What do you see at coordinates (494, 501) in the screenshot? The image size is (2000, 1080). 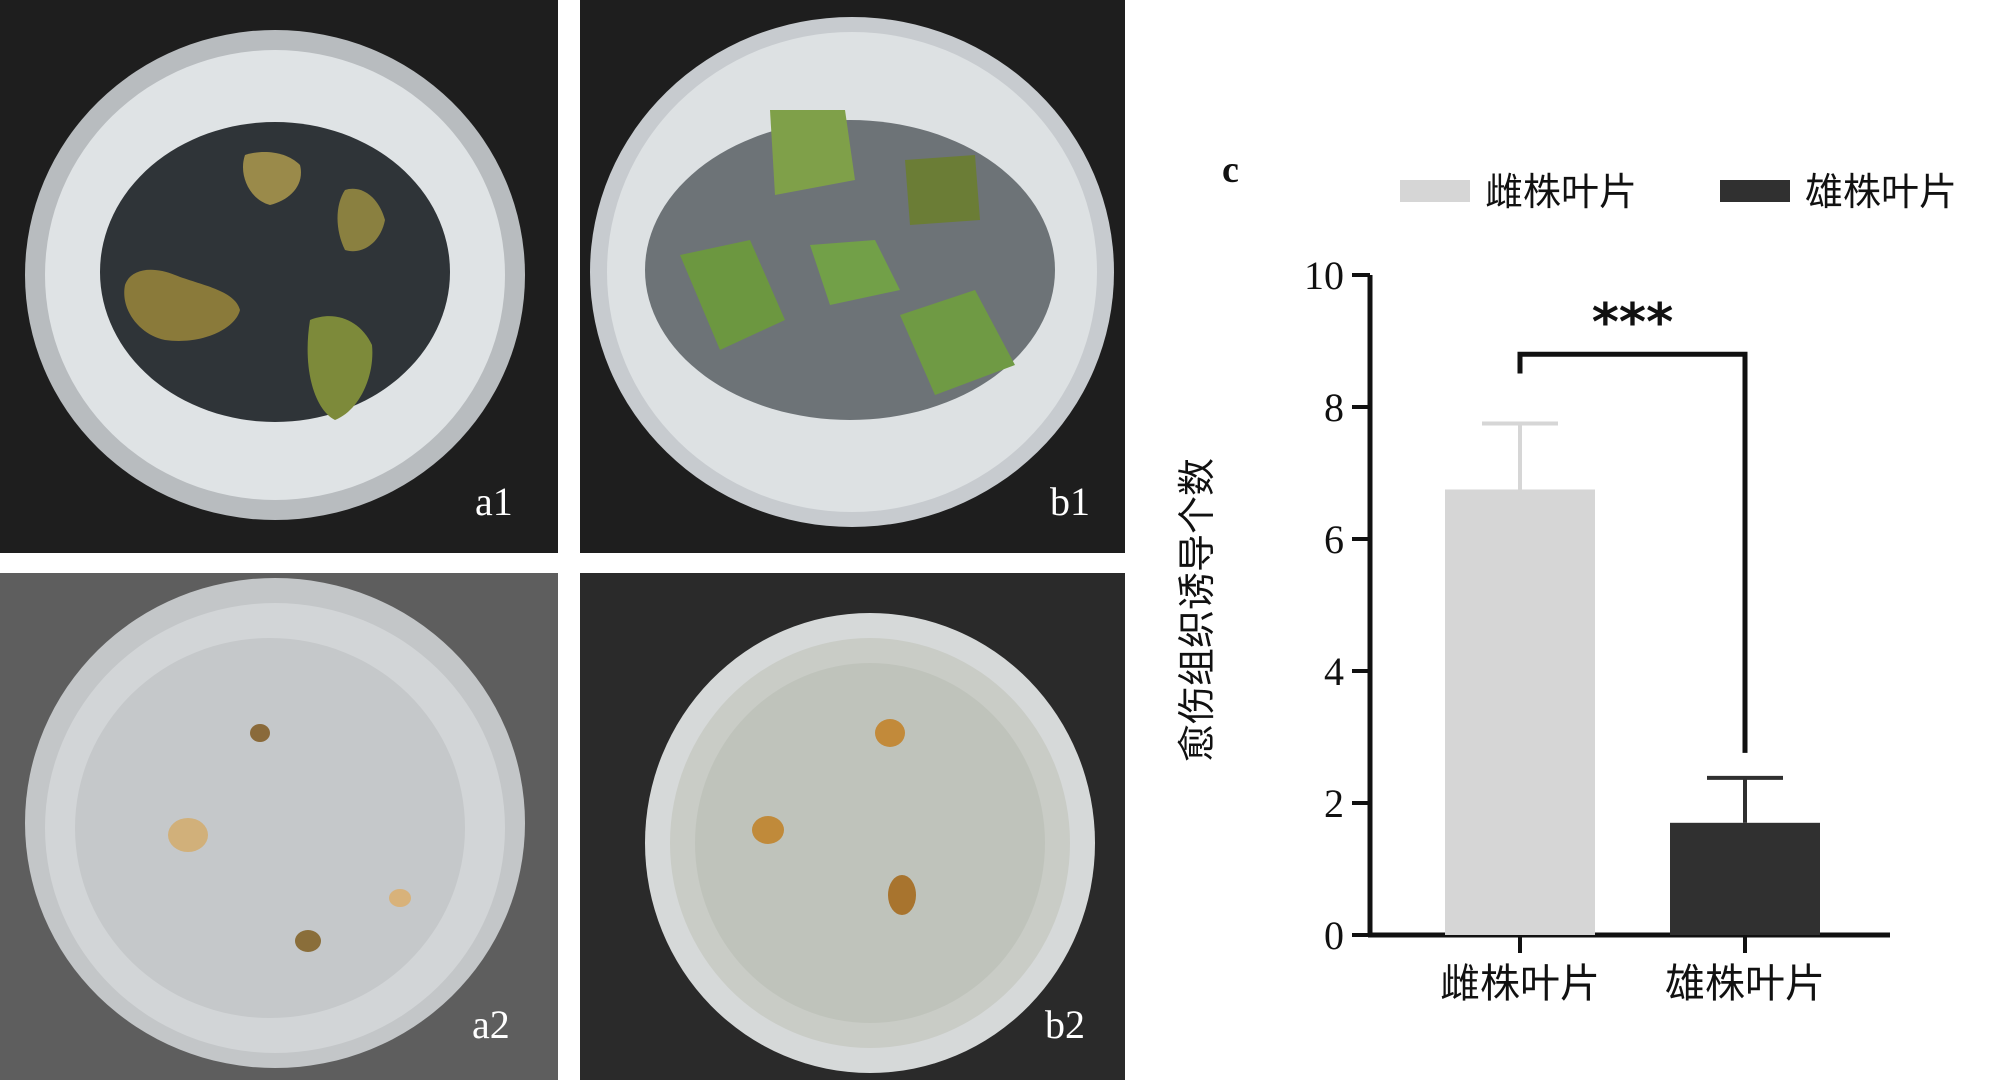 I see `panel-label-a1: a1` at bounding box center [494, 501].